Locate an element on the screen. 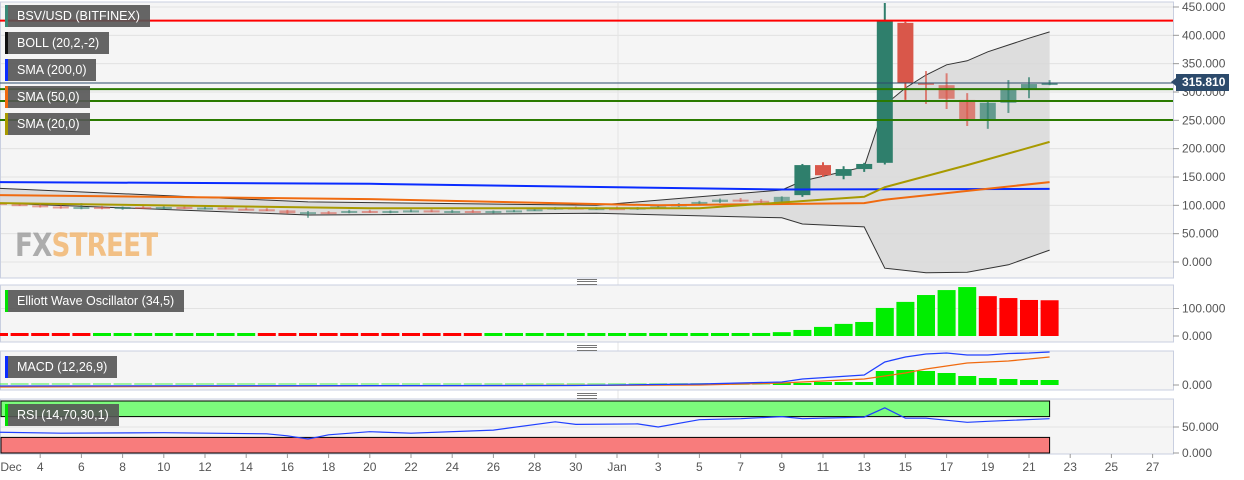 The width and height of the screenshot is (1244, 480). x-tick-label: 10 is located at coordinates (164, 467).